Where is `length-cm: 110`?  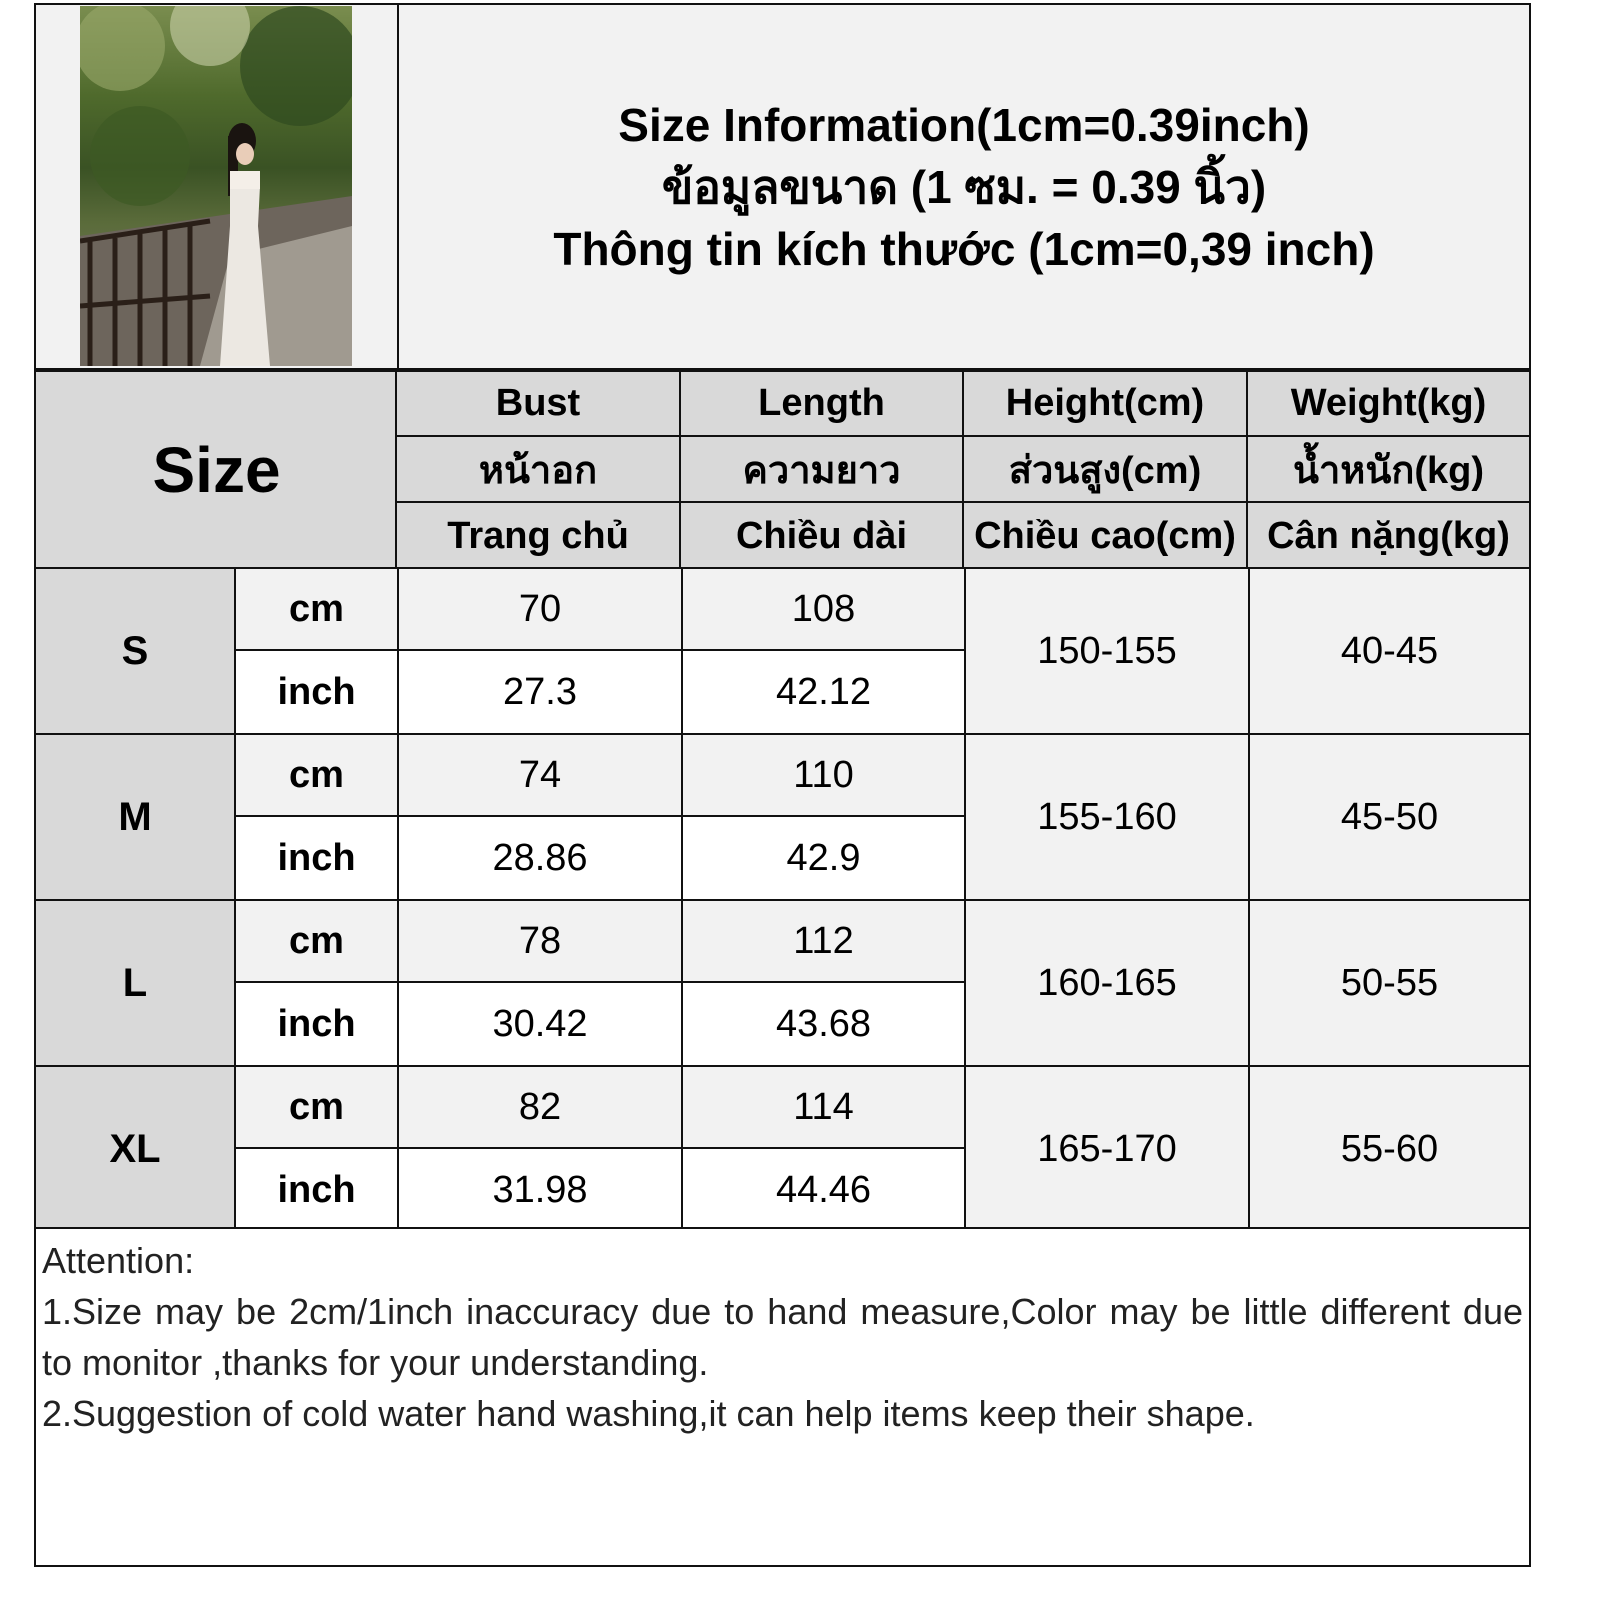
length-cm: 110 is located at coordinates (823, 775).